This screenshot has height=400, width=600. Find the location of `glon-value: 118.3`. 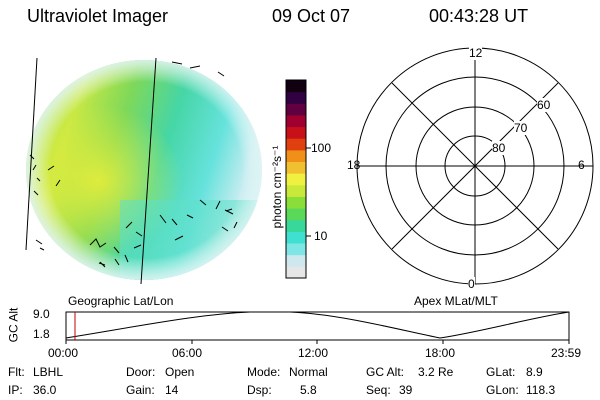

glon-value: 118.3 is located at coordinates (541, 390).